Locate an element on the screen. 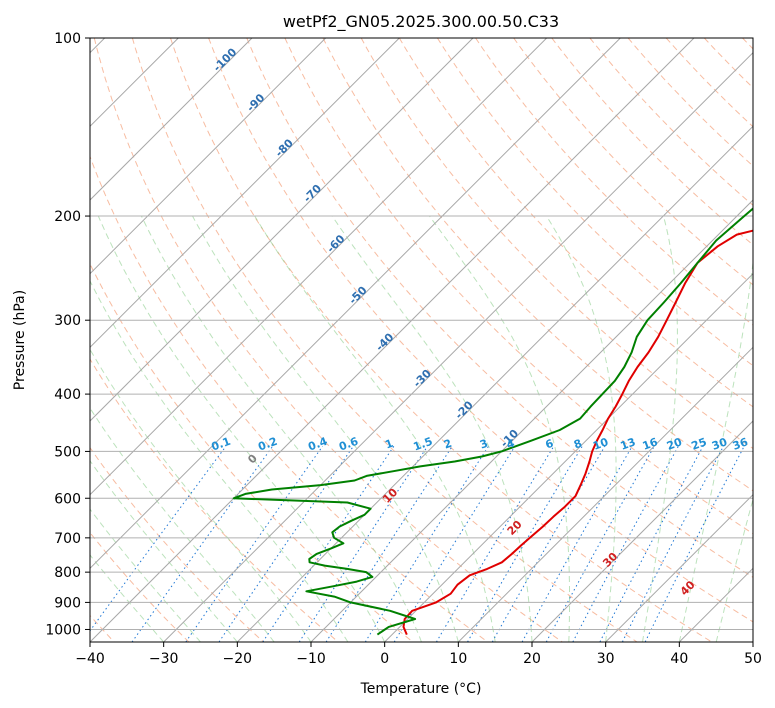 The image size is (775, 708). x-tick-label: 50 is located at coordinates (753, 659).